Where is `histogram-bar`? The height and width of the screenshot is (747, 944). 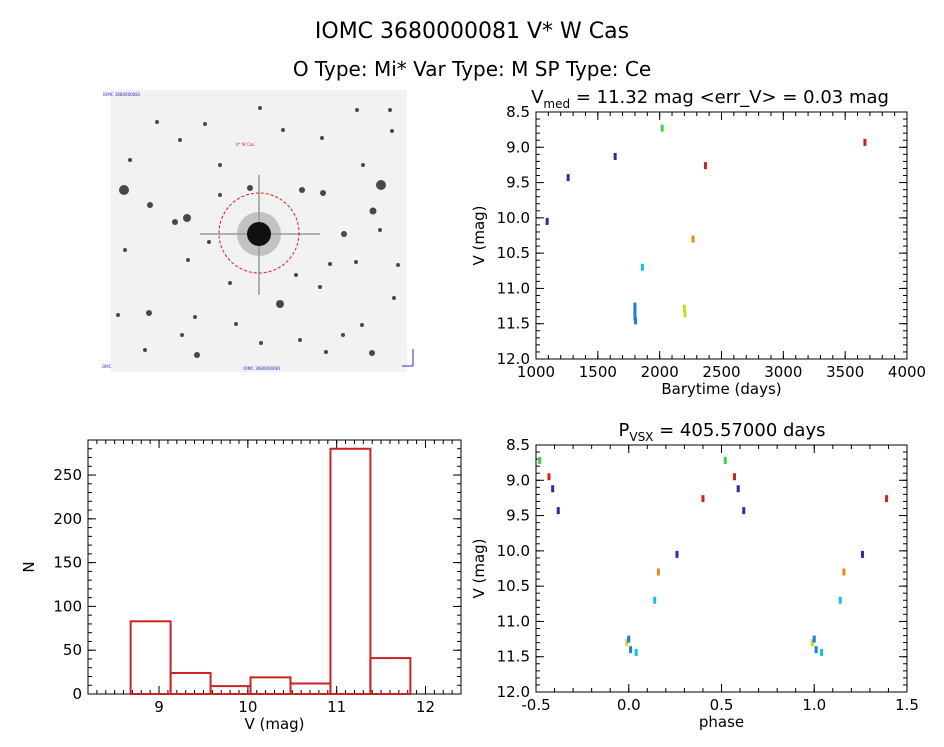
histogram-bar is located at coordinates (390, 676).